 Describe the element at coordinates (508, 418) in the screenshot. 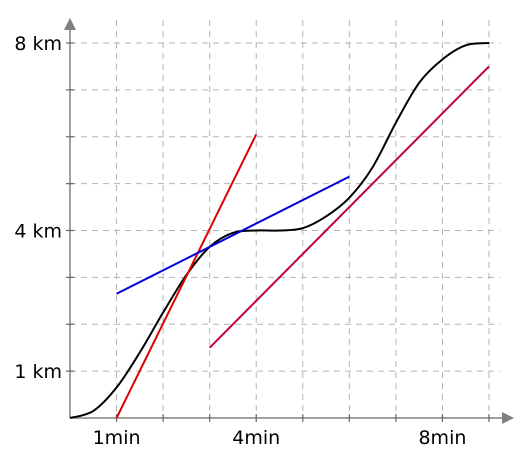

I see `x-axis-arrow-icon` at that location.